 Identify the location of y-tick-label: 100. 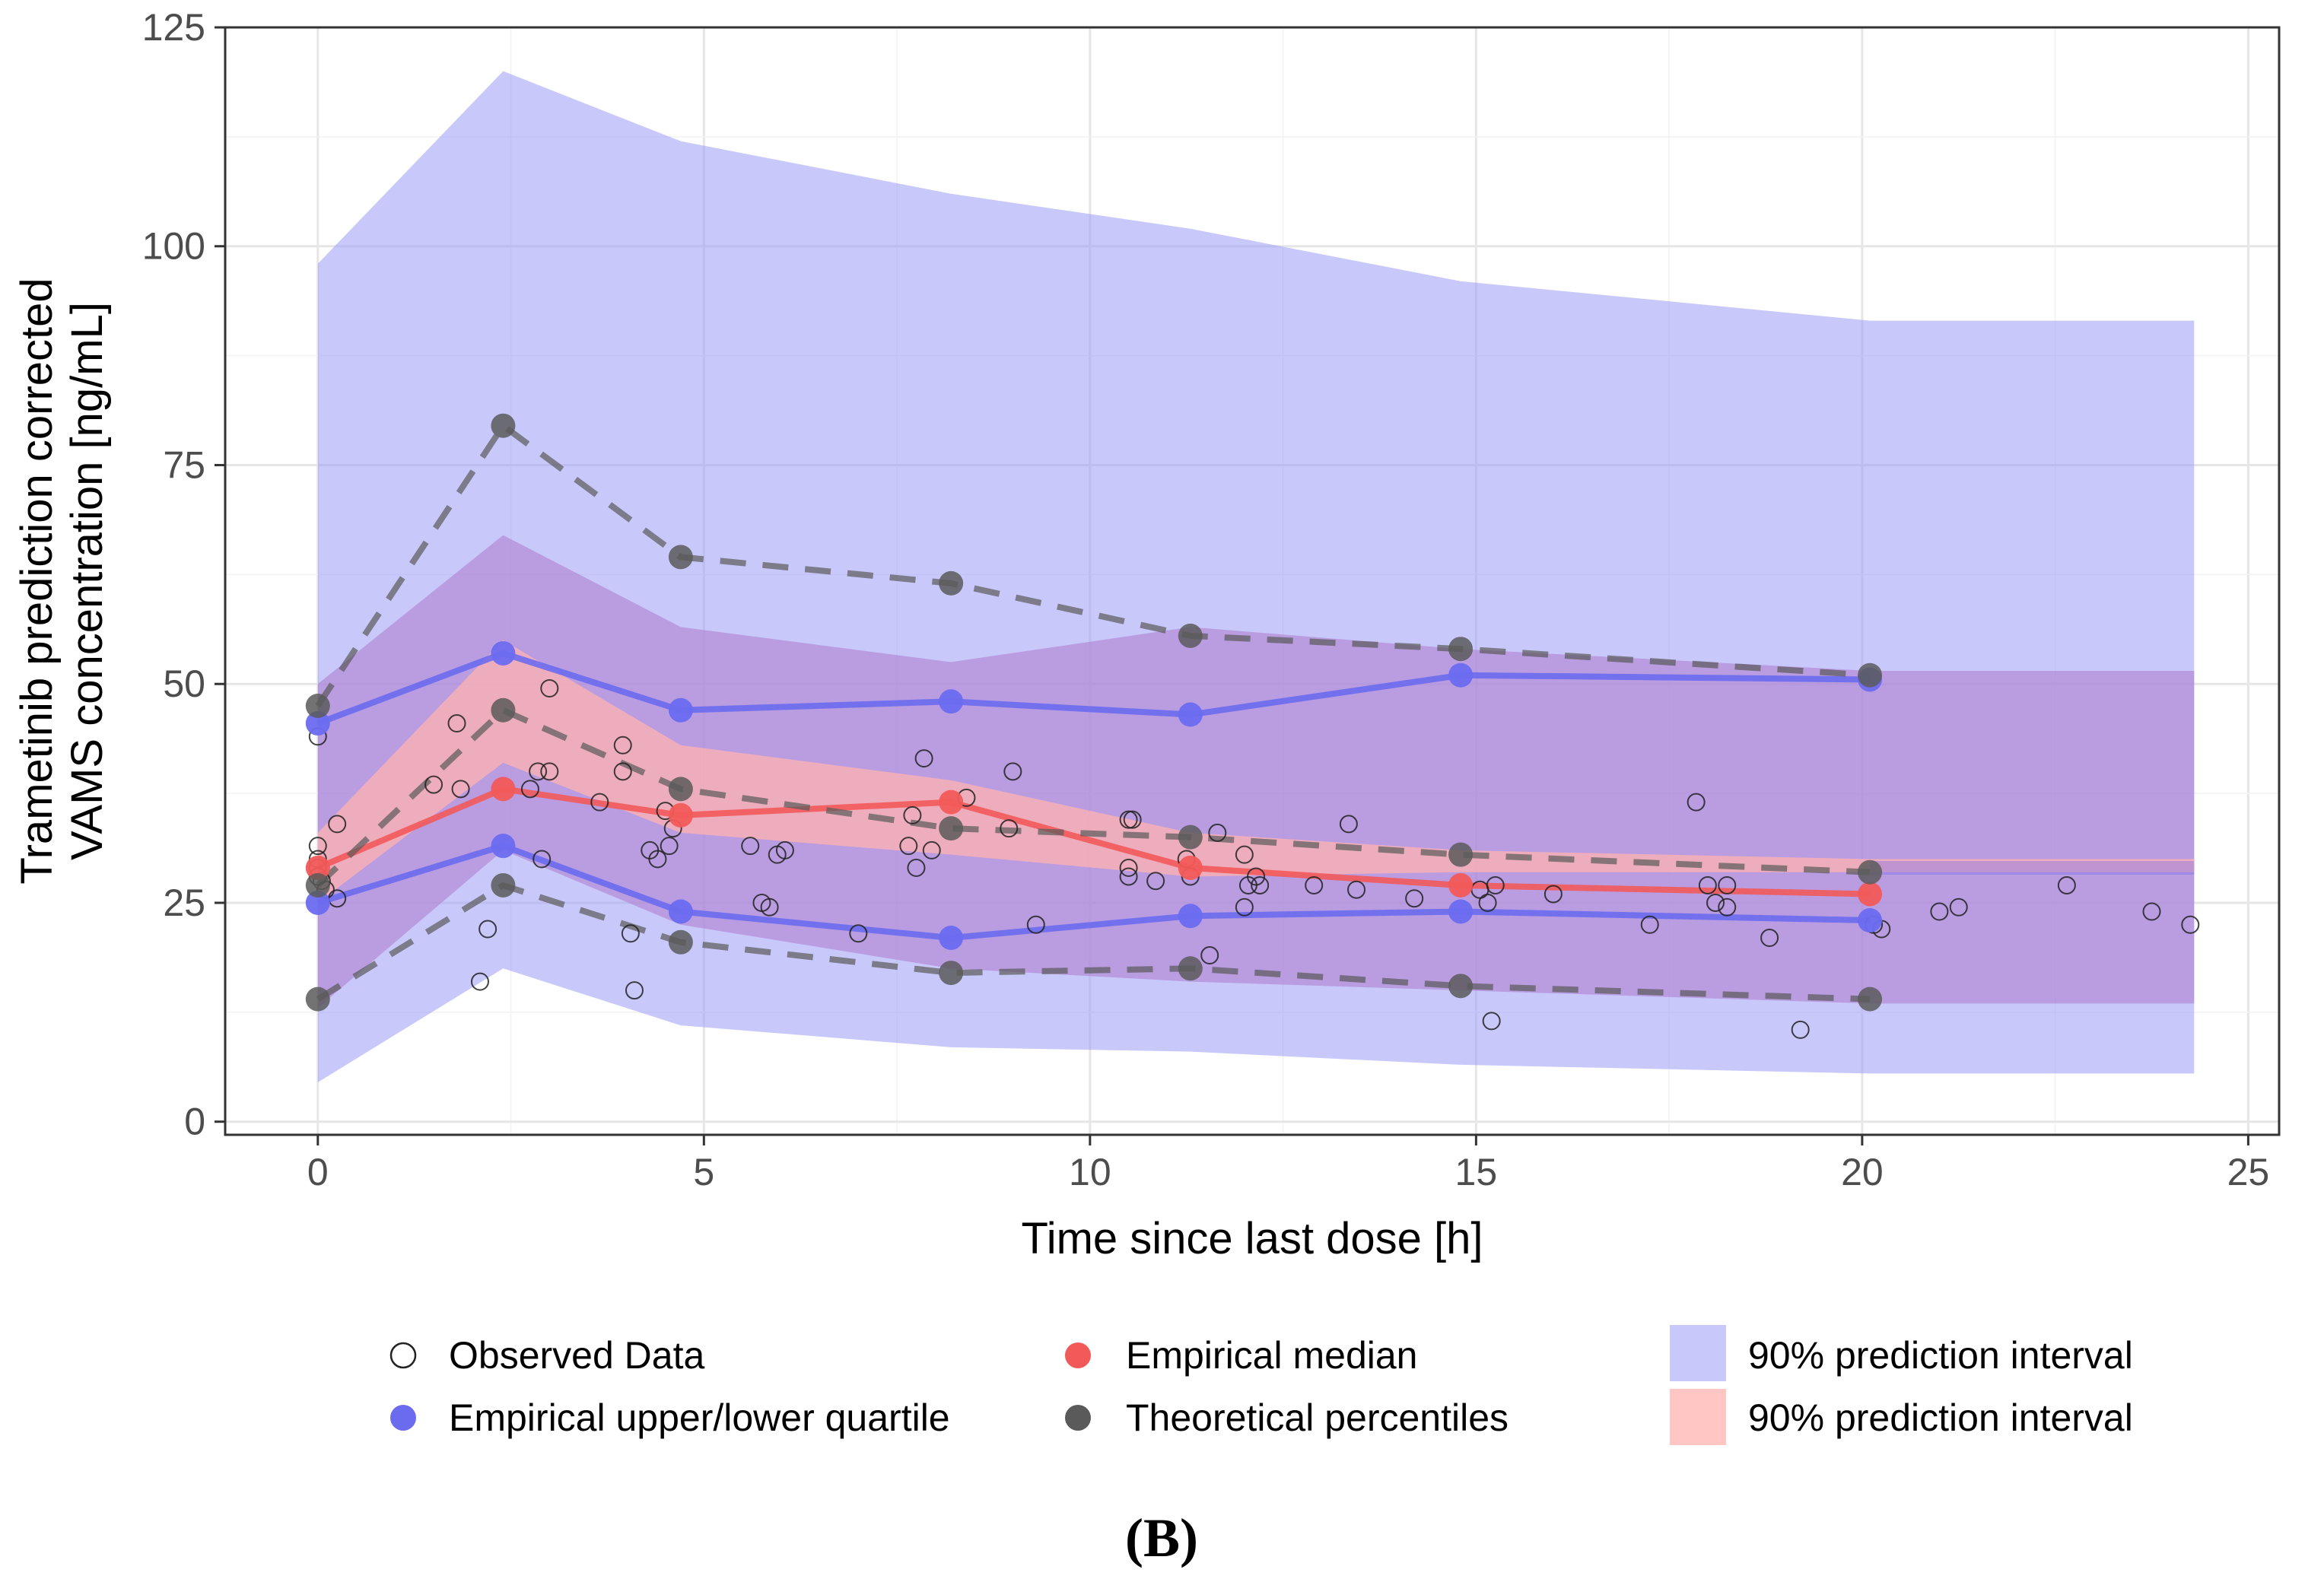
(173, 247).